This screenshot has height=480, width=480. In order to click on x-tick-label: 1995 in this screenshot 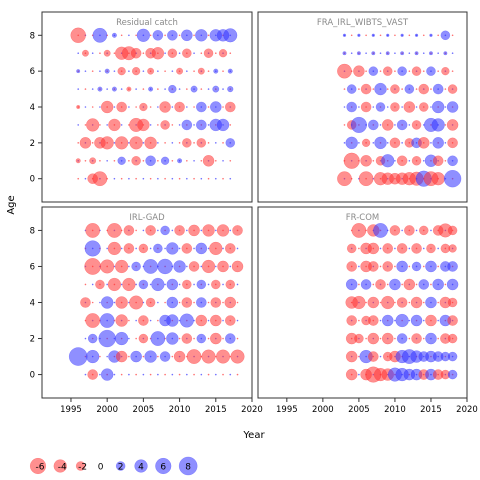, I will do `click(287, 410)`.